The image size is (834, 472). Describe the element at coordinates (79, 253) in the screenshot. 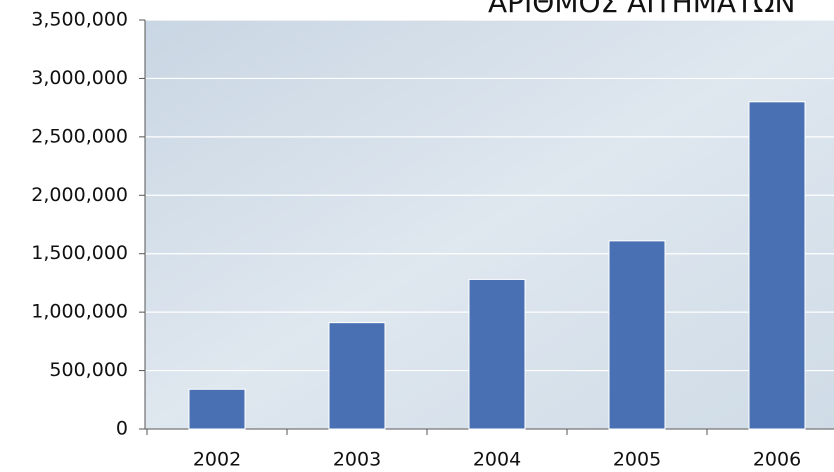

I see `y-tick-label: 1,500,000` at that location.